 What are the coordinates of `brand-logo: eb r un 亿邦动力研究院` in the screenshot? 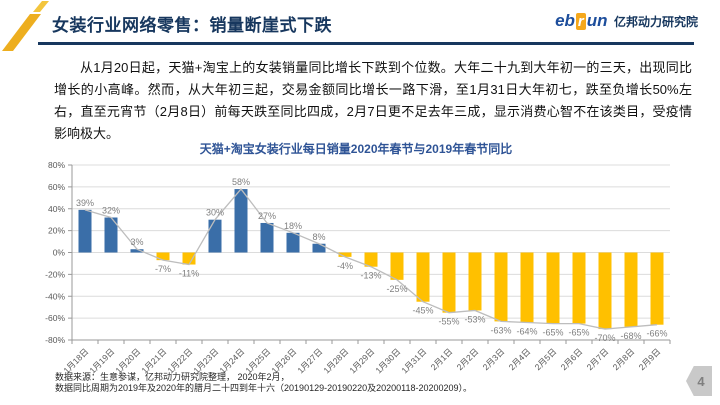 It's located at (626, 21).